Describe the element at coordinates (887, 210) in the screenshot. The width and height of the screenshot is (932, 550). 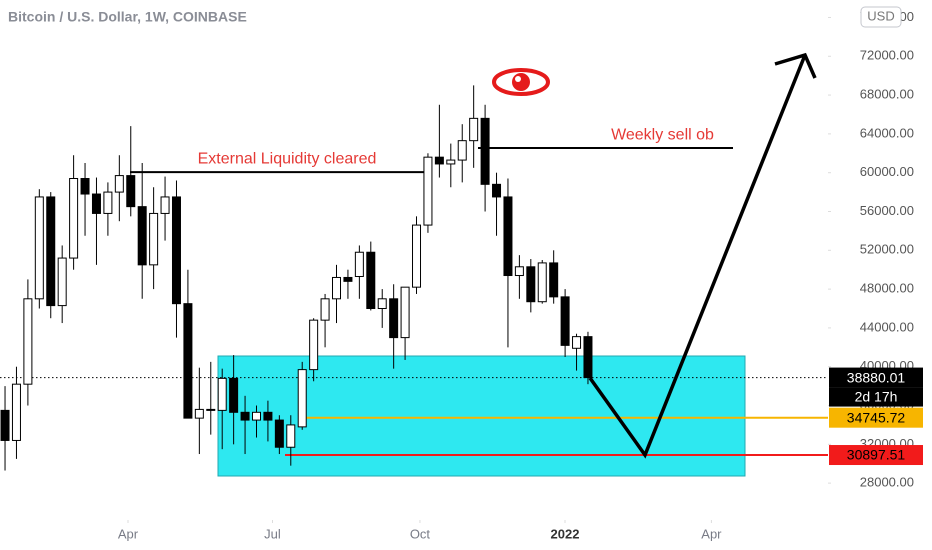
I see `y-tick-label: 56000.00` at that location.